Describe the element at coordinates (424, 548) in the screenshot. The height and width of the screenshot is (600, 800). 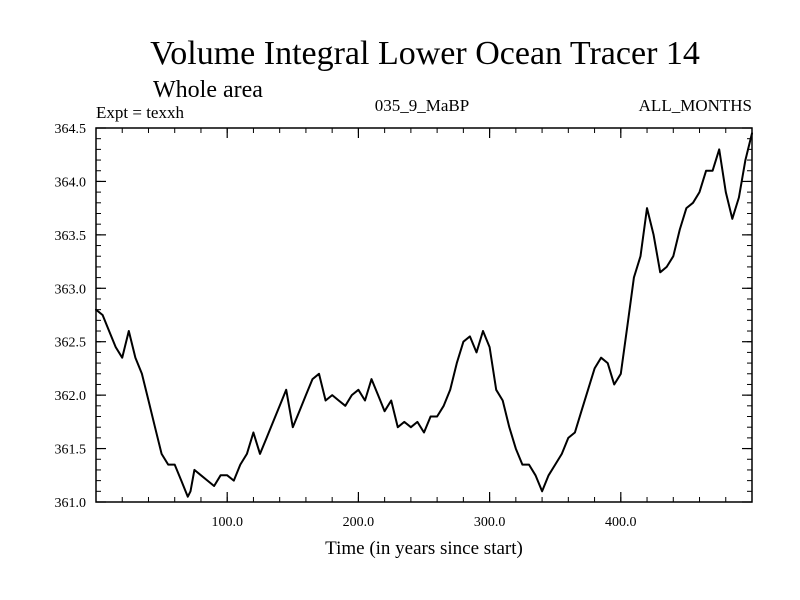
I see `x-axis-label: Time (in years since start)` at that location.